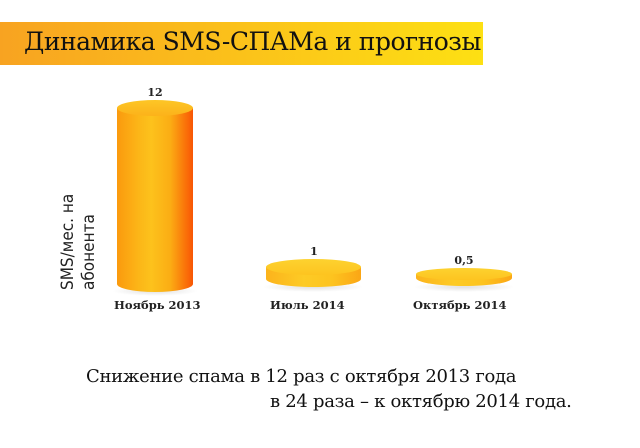 Image resolution: width=640 pixels, height=448 pixels. What do you see at coordinates (157, 305) in the screenshot?
I see `category-label-nov-2013: Ноябрь 2013` at bounding box center [157, 305].